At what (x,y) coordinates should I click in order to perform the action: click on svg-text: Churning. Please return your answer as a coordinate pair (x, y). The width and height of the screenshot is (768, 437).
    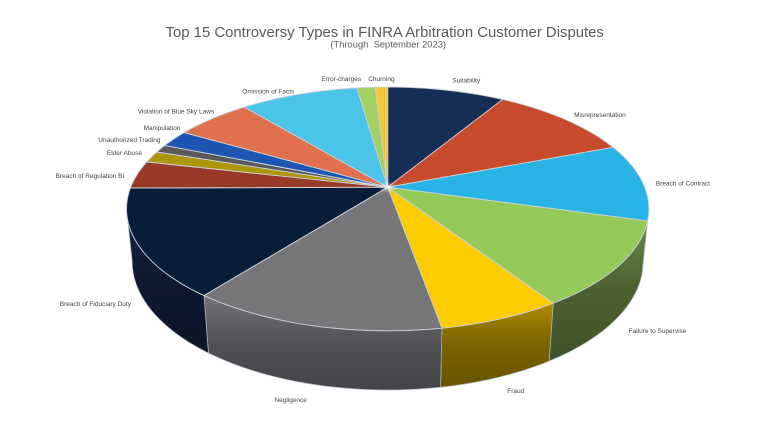
    Looking at the image, I should click on (381, 79).